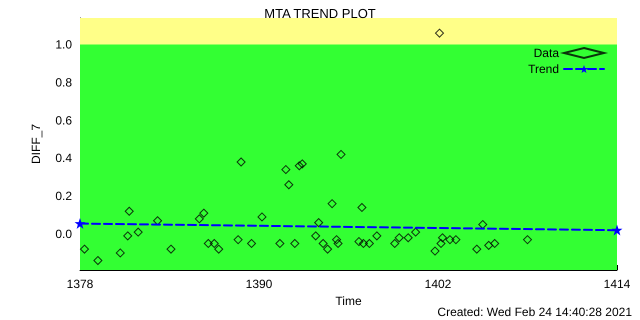  I want to click on y-axis-title: DIFF_7, so click(36, 144).